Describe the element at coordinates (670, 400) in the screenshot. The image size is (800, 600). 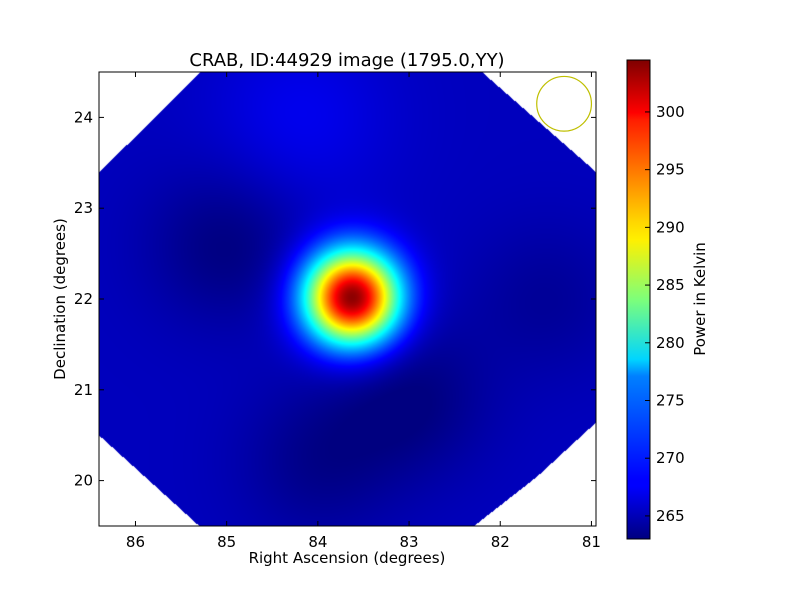
I see `colorbar-tick-label: 275` at that location.